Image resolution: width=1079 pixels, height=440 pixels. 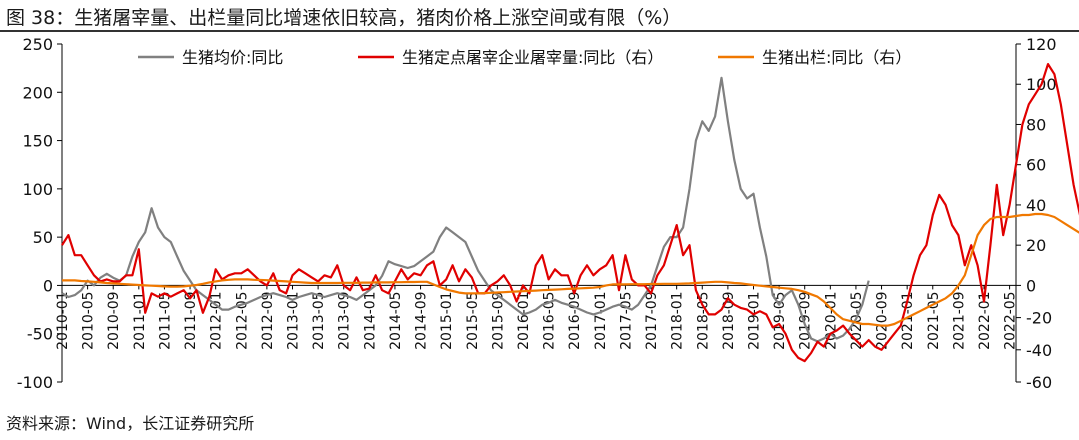 What do you see at coordinates (652, 320) in the screenshot?
I see `x-tick-label: 2017-09` at bounding box center [652, 320].